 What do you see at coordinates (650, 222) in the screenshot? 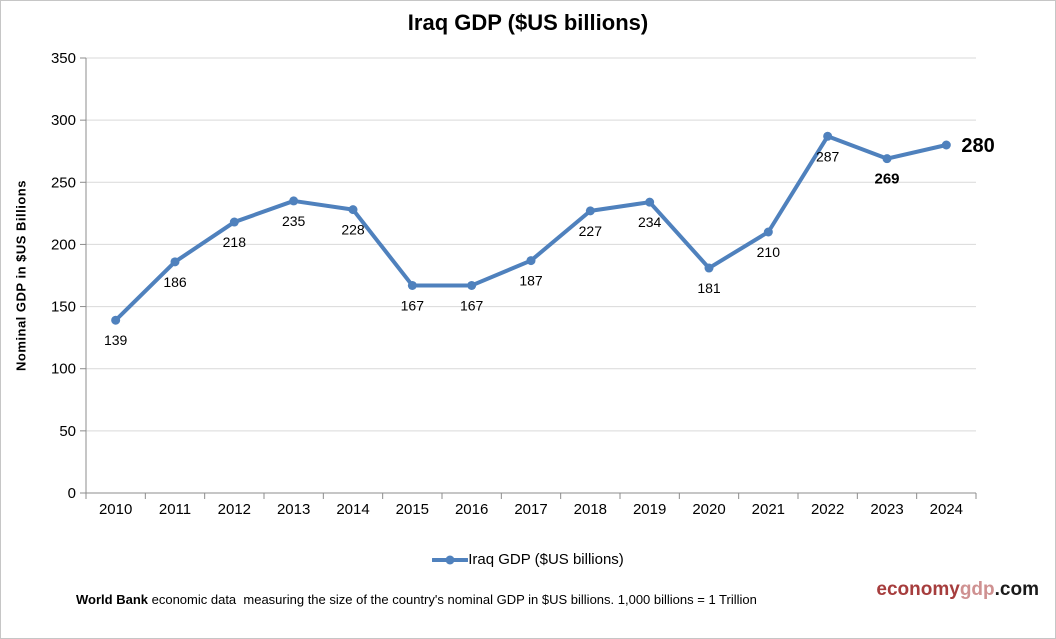
I see `data-point-label: 234` at bounding box center [650, 222].